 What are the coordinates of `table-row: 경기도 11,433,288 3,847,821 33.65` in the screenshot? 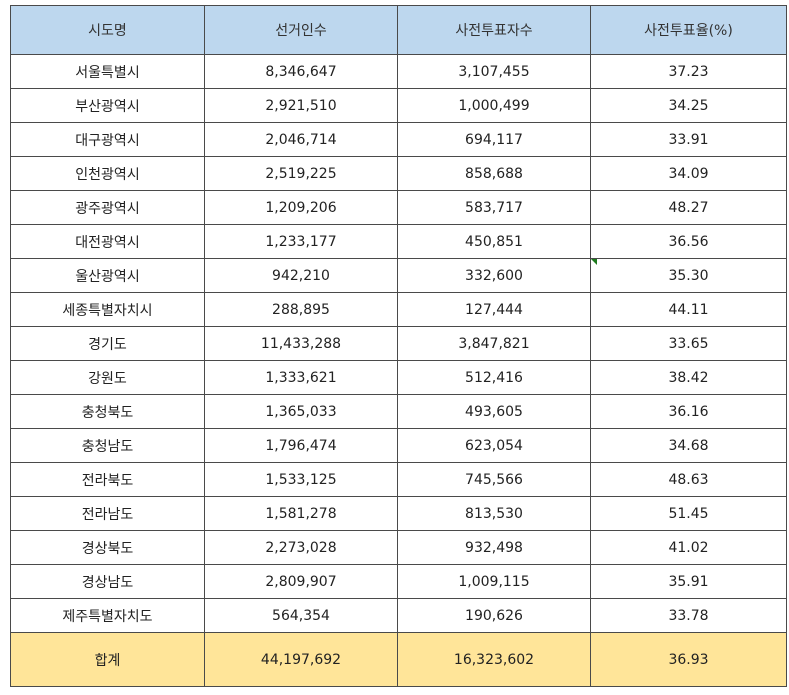 It's located at (398, 343).